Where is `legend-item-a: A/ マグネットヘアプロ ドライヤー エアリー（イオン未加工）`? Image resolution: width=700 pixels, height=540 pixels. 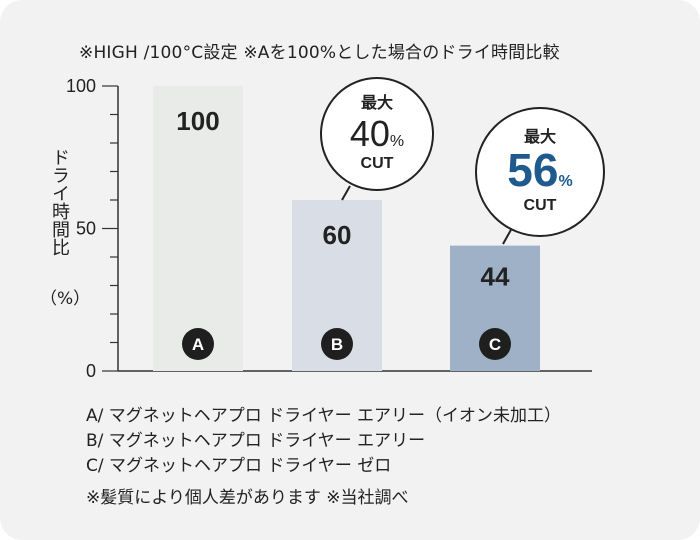
legend-item-a: A/ マグネットヘアプロ ドライヤー エアリー（イオン未加工） is located at coordinates (324, 416).